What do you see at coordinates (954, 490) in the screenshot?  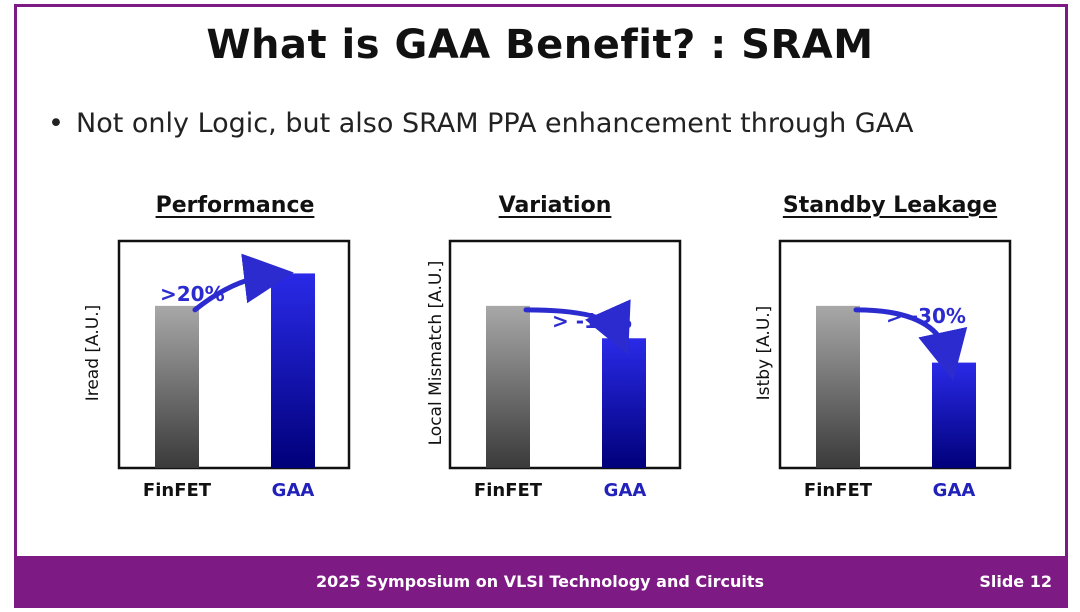 I see `xlabel-standby-gaa: GAA` at bounding box center [954, 490].